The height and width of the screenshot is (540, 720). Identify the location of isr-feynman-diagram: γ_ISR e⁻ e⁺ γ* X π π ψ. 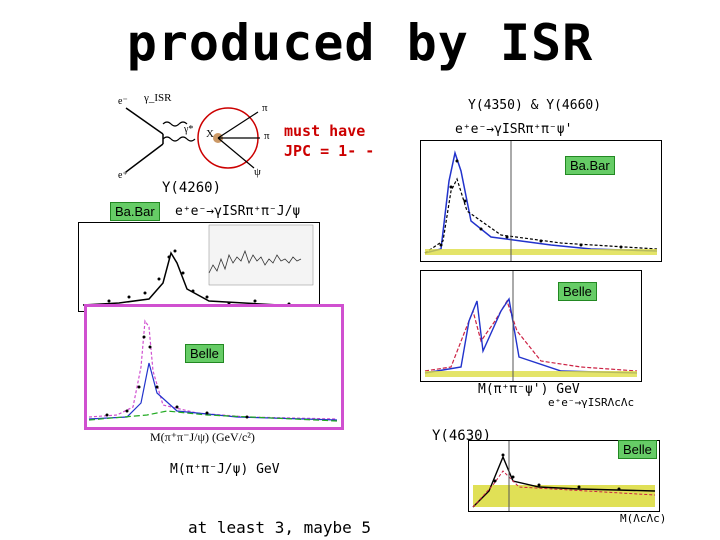
(198, 139).